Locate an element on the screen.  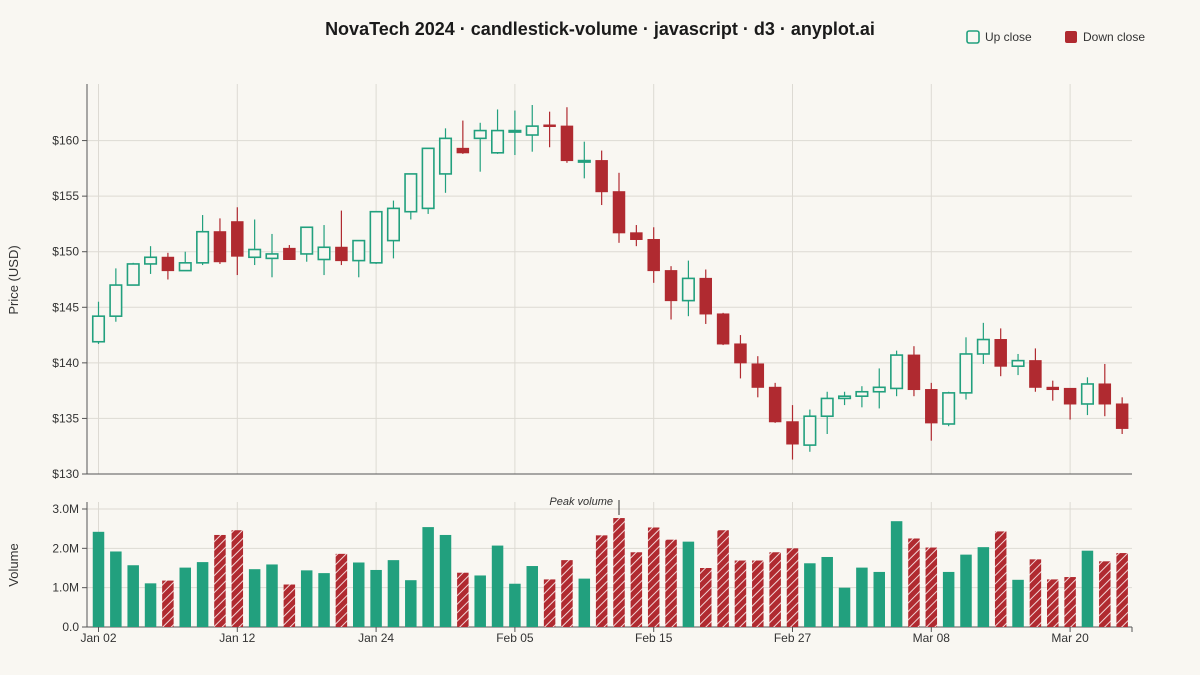
volume-tick-label: 3.0M is located at coordinates (65, 509).